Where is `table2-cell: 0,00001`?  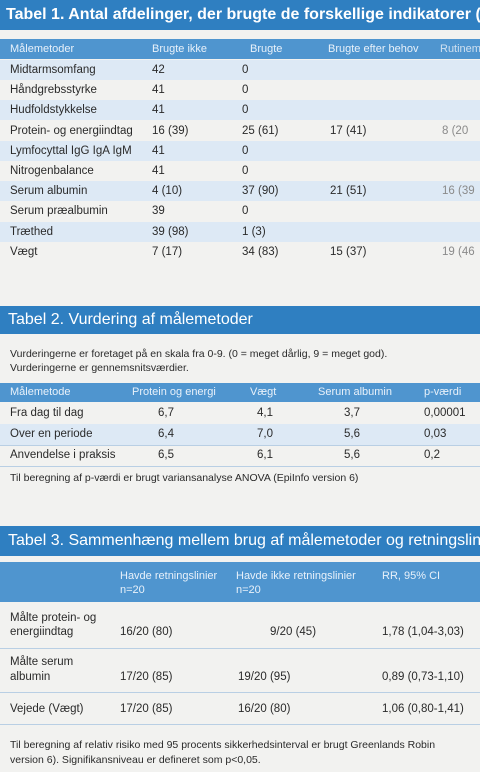 table2-cell: 0,00001 is located at coordinates (445, 413).